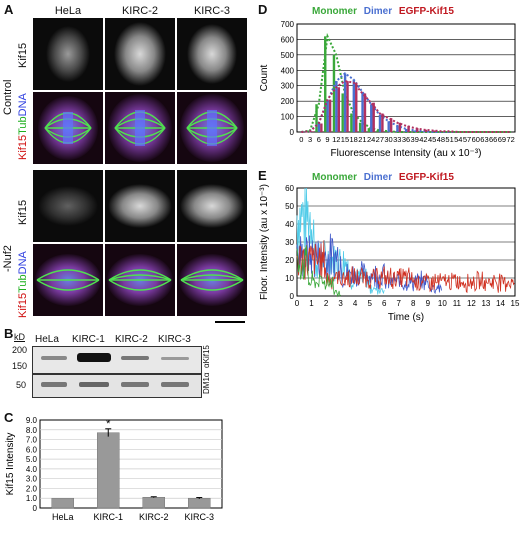  What do you see at coordinates (32, 469) in the screenshot?
I see `y-tick-label: 4.0` at bounding box center [32, 469].